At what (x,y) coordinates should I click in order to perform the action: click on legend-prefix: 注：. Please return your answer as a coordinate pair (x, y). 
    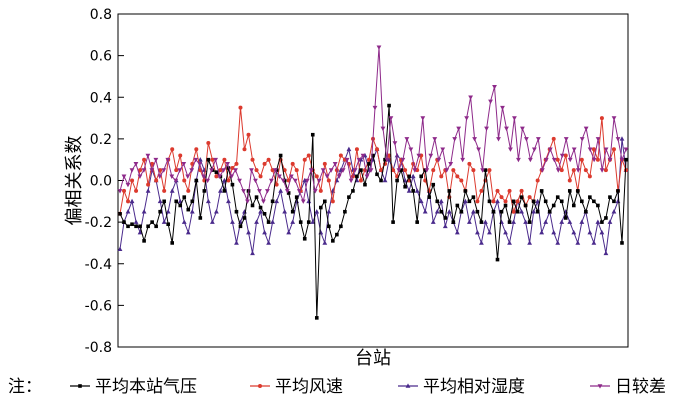
    Looking at the image, I should click on (25, 387).